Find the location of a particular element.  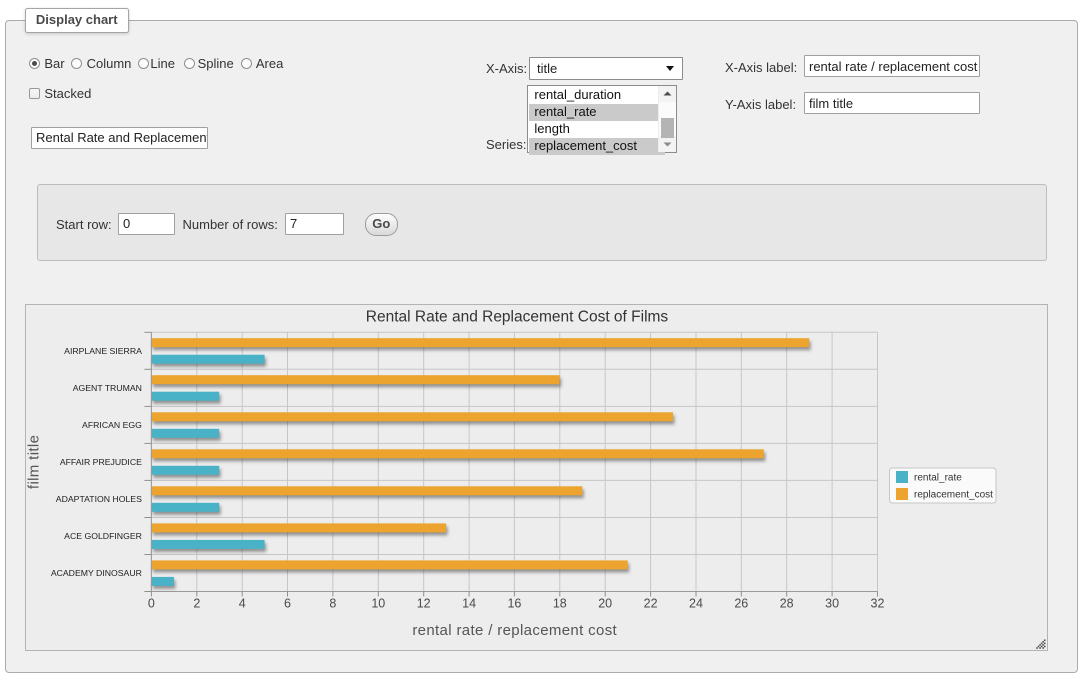

svg-text: 28 is located at coordinates (787, 604).